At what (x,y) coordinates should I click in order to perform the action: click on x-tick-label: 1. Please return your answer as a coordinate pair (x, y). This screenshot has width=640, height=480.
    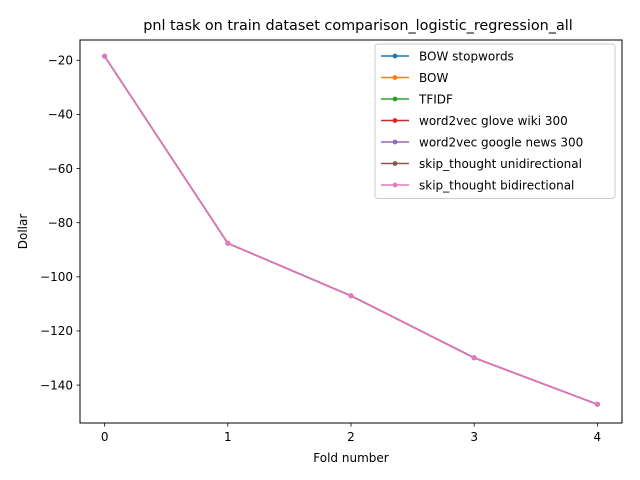
    Looking at the image, I should click on (228, 437).